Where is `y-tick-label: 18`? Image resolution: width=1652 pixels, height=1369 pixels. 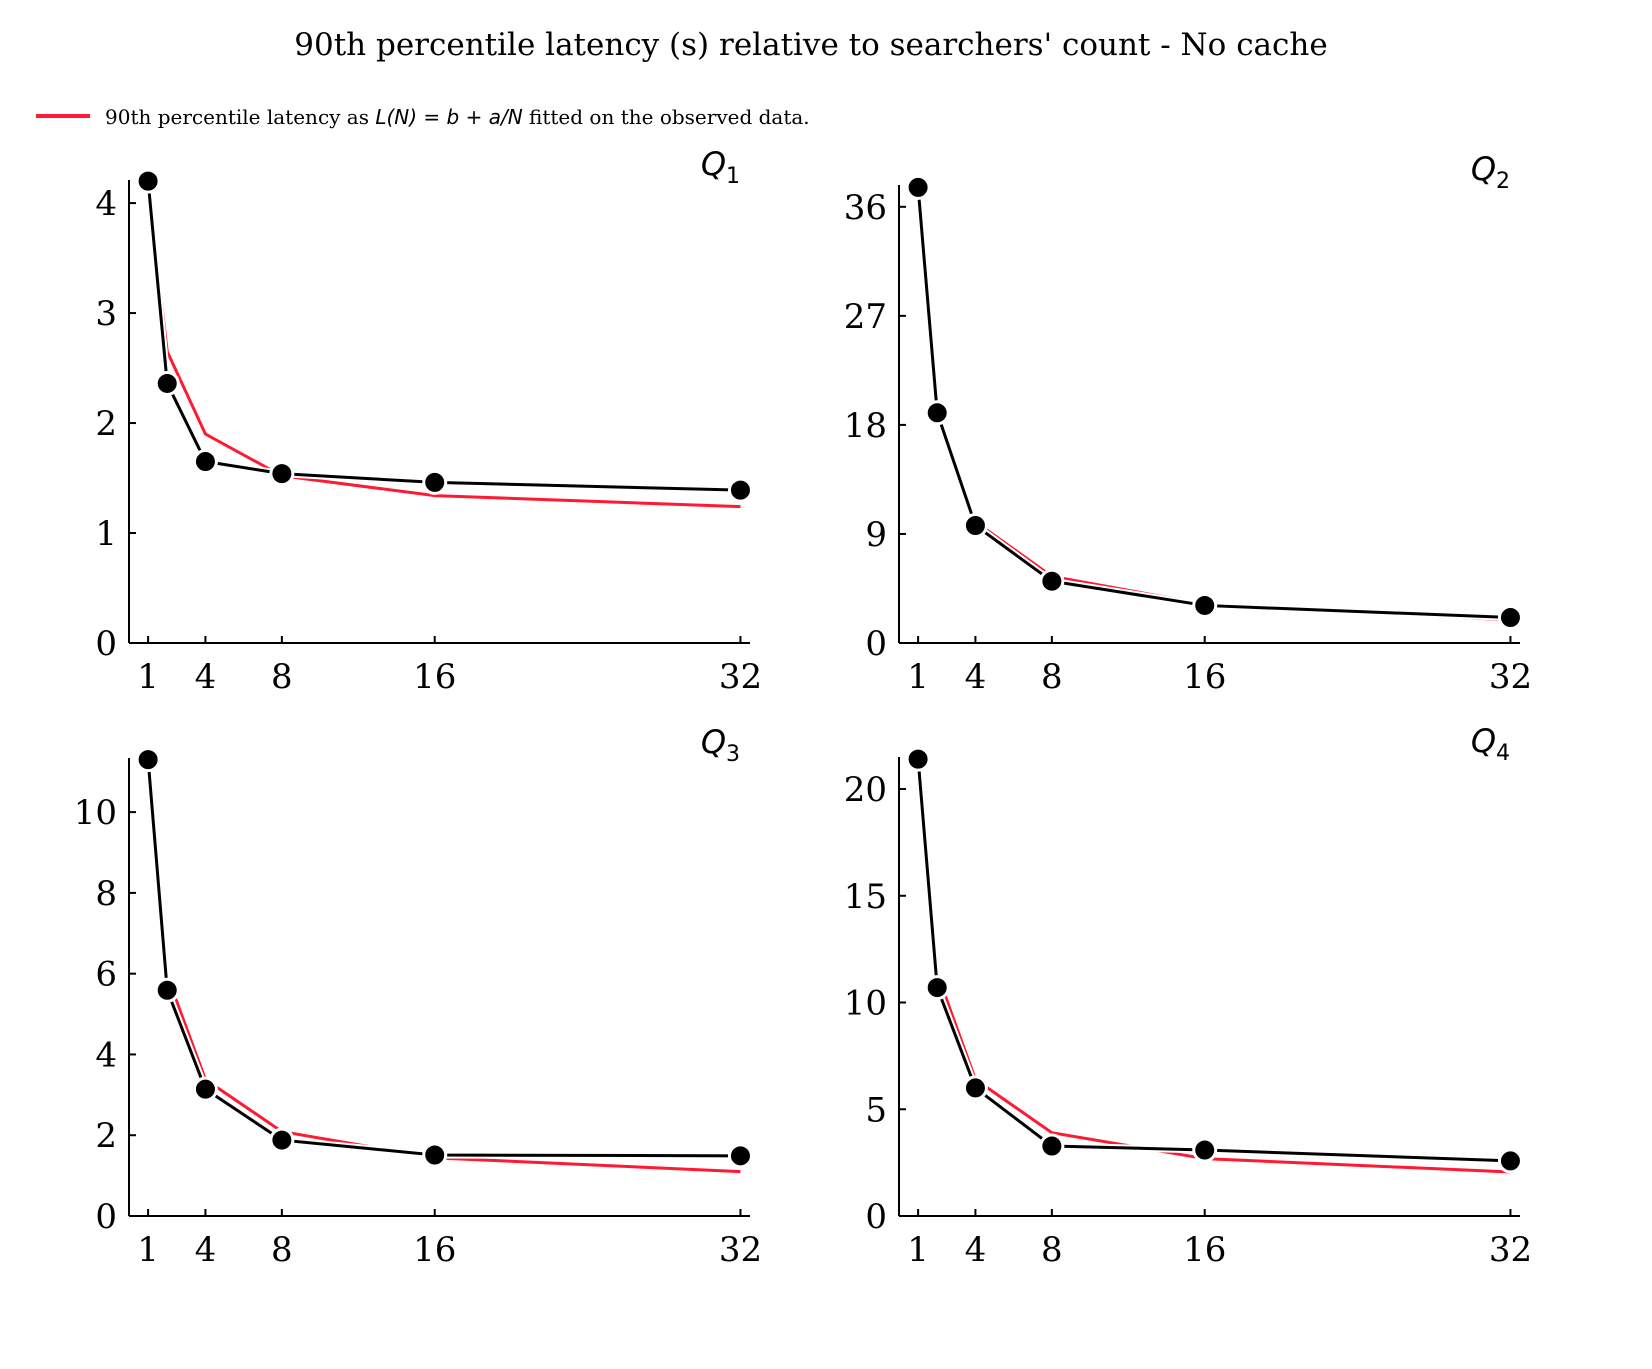
y-tick-label: 18 is located at coordinates (865, 426).